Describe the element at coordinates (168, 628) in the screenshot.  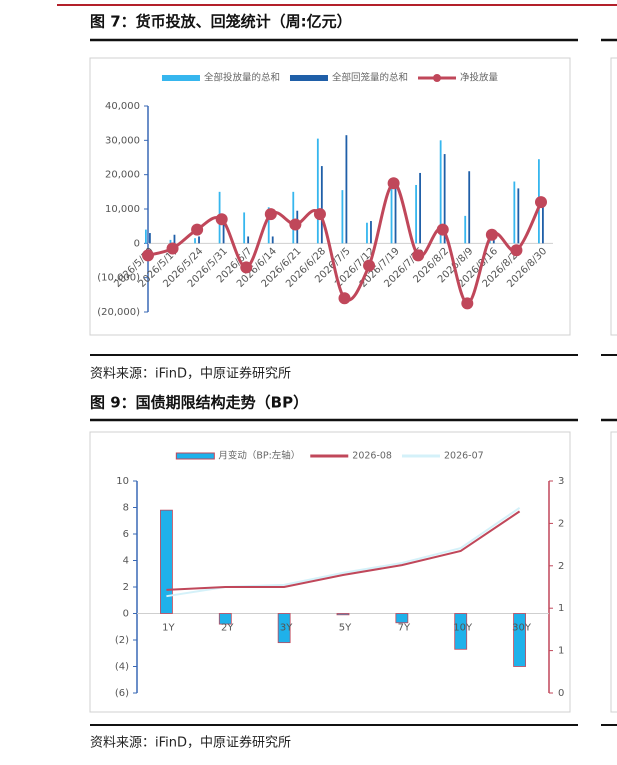
I see `x-tick-label: 1Y` at that location.